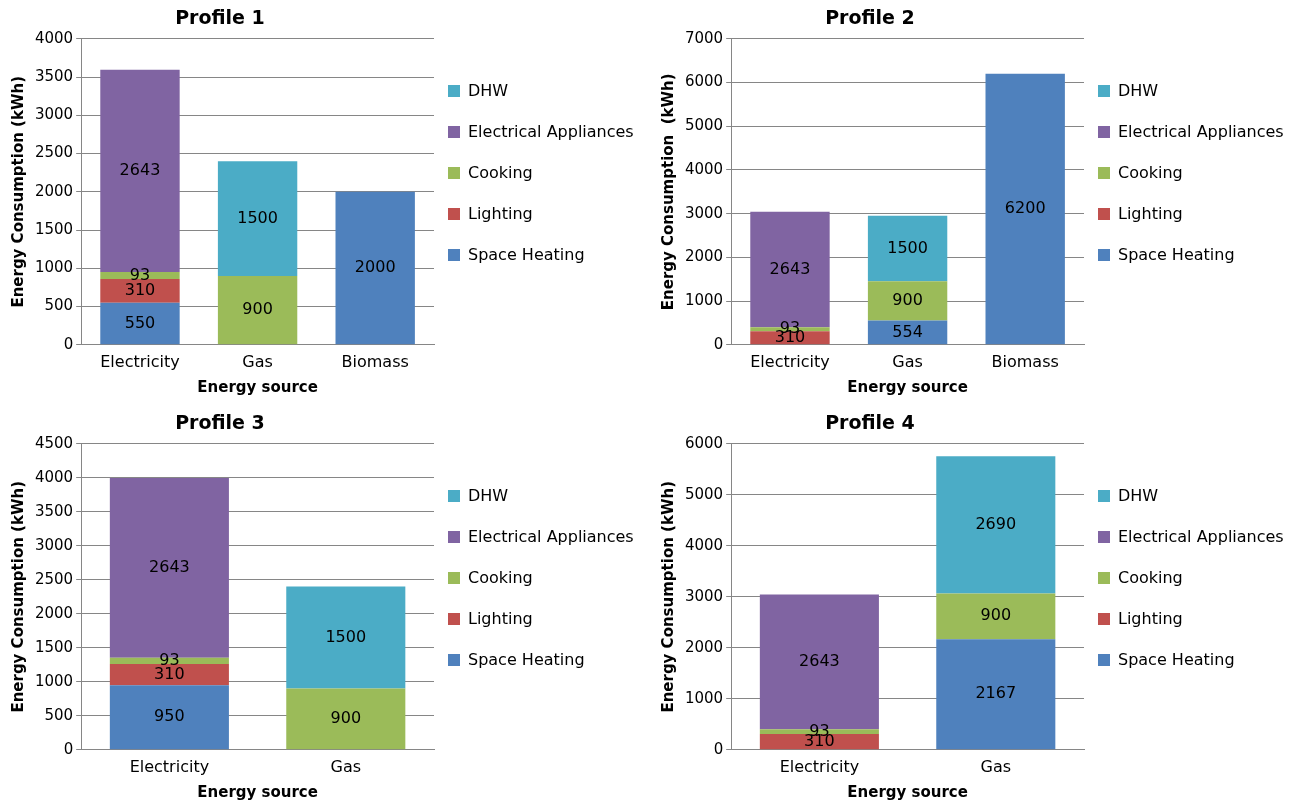  I want to click on chart-title: Profile 1, so click(220, 17).